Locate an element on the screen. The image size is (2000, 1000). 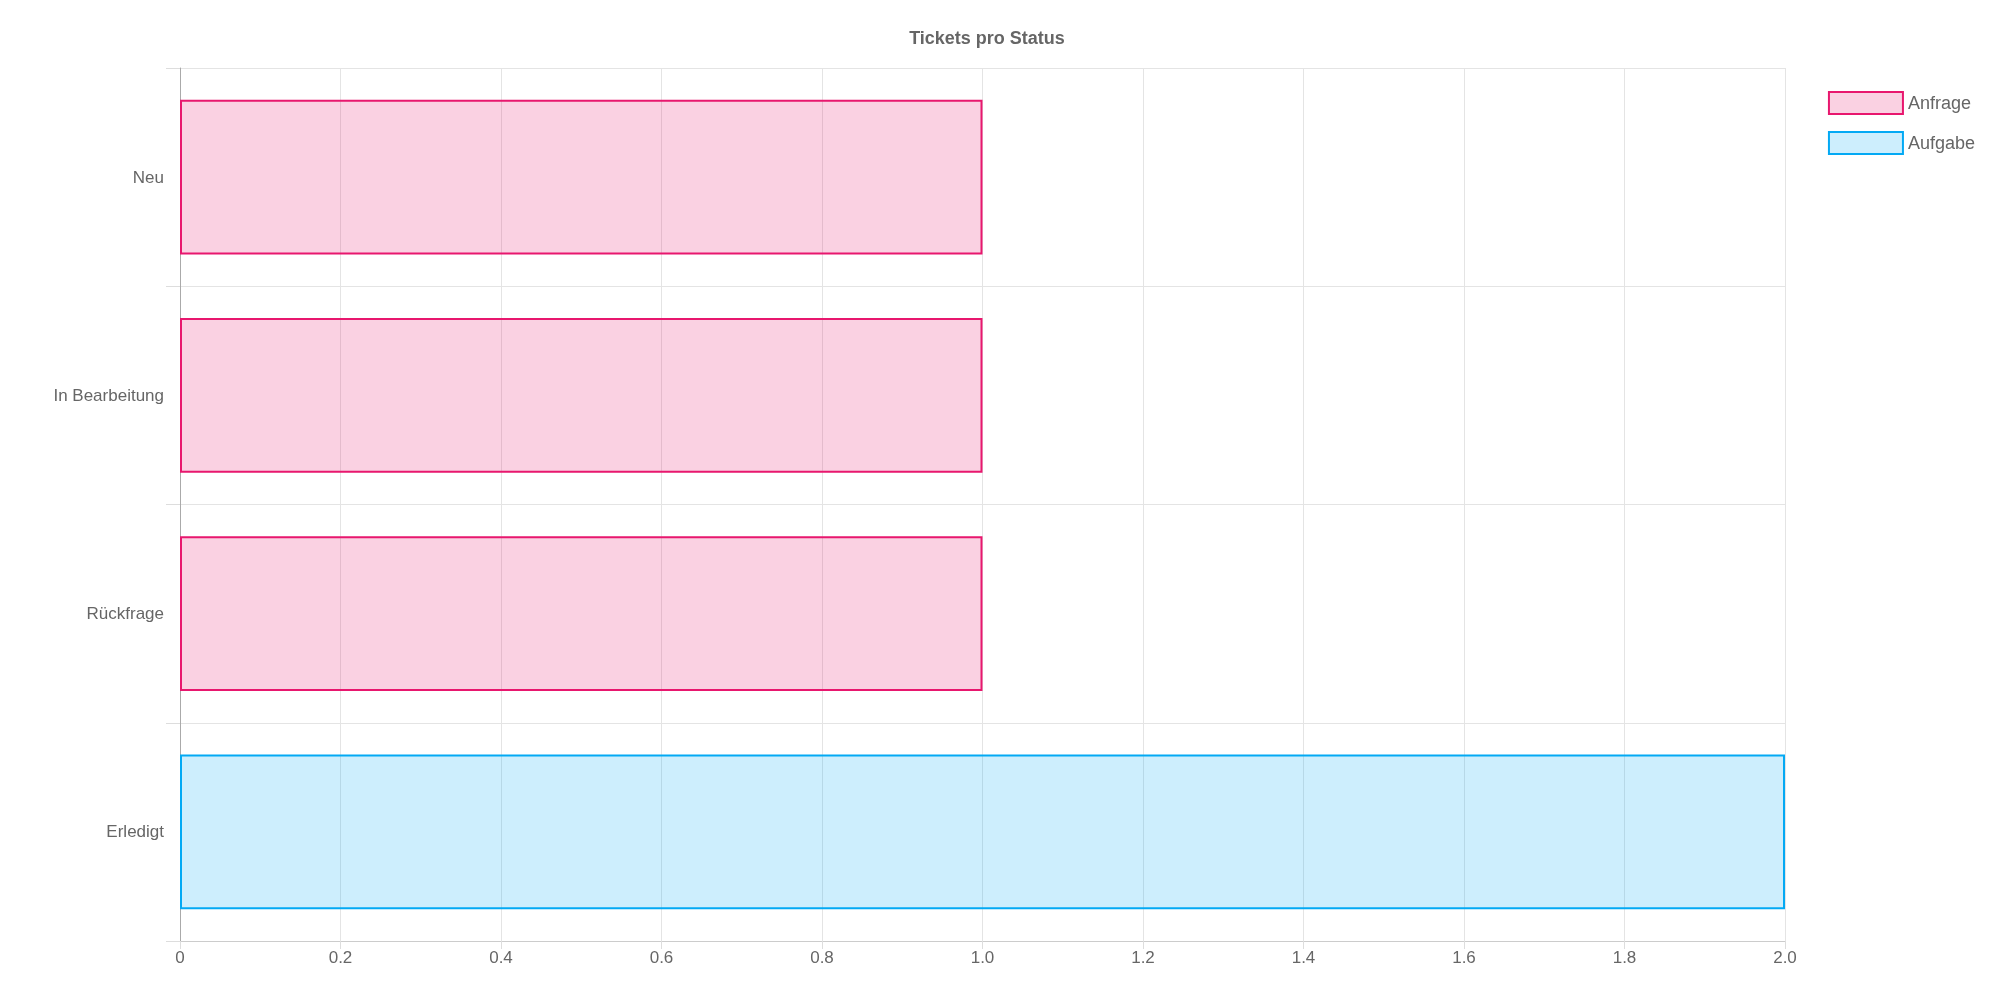
x-tick-label: 1.2 is located at coordinates (1143, 957).